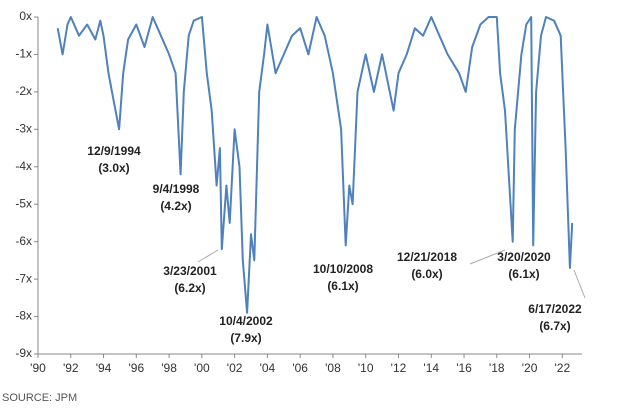  I want to click on x-tick-label: '96, so click(136, 368).